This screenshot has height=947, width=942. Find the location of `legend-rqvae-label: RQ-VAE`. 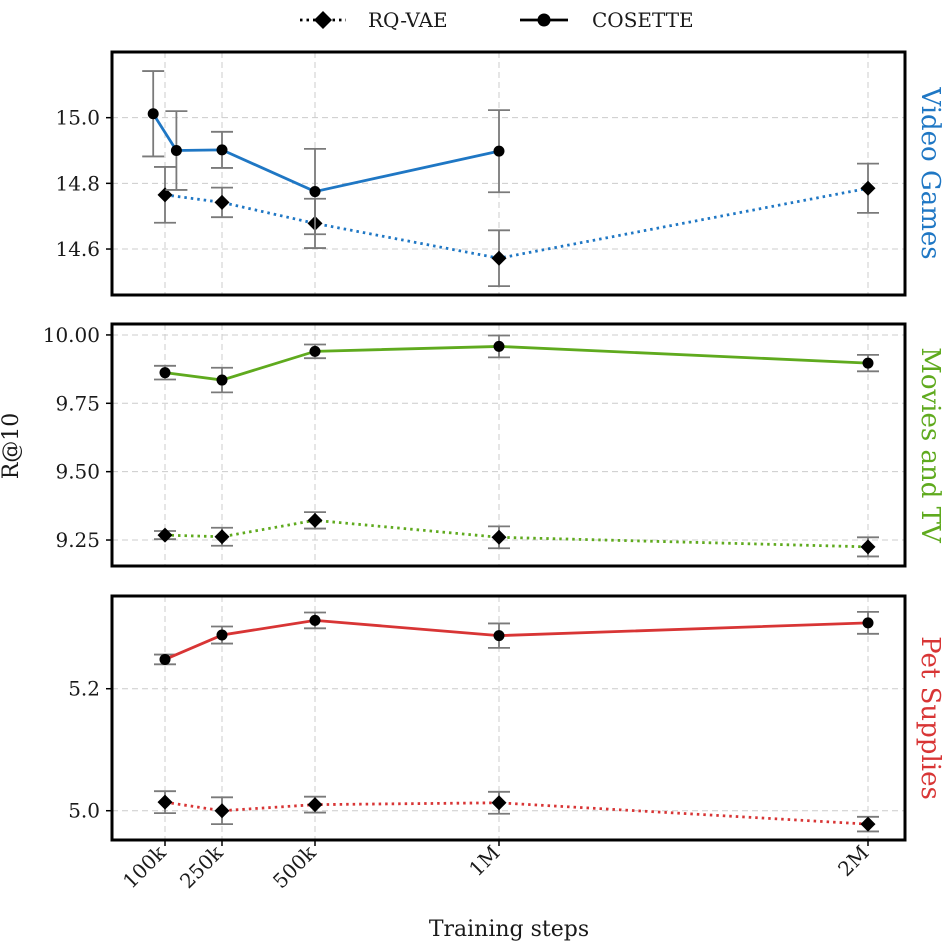

legend-rqvae-label: RQ-VAE is located at coordinates (408, 20).